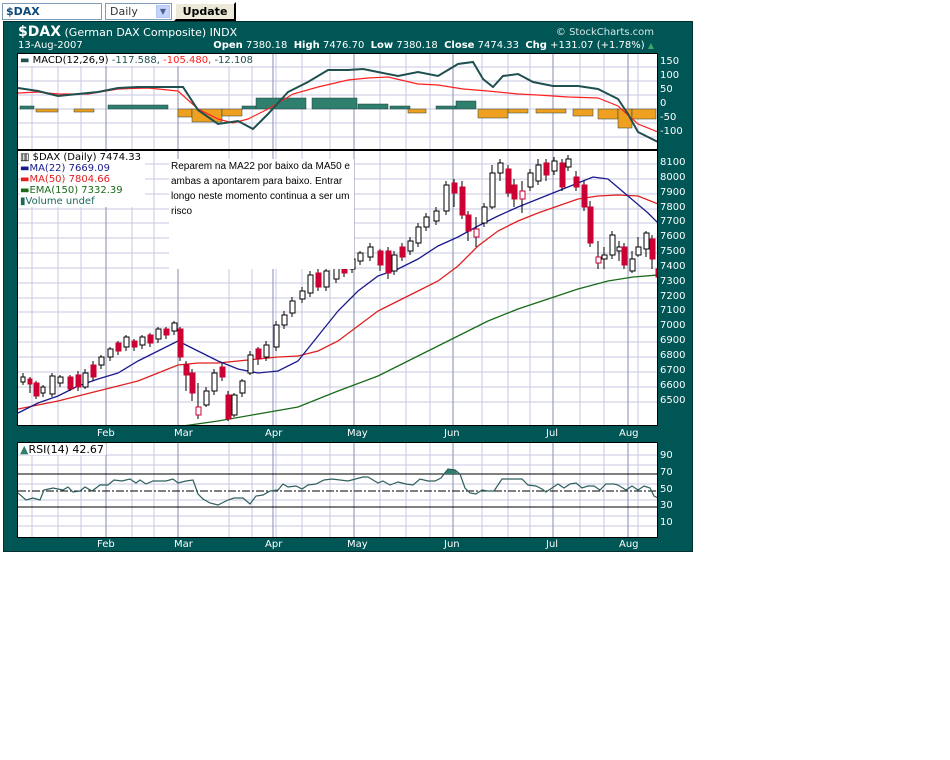  Describe the element at coordinates (673, 221) in the screenshot. I see `price-tick: 7700` at that location.